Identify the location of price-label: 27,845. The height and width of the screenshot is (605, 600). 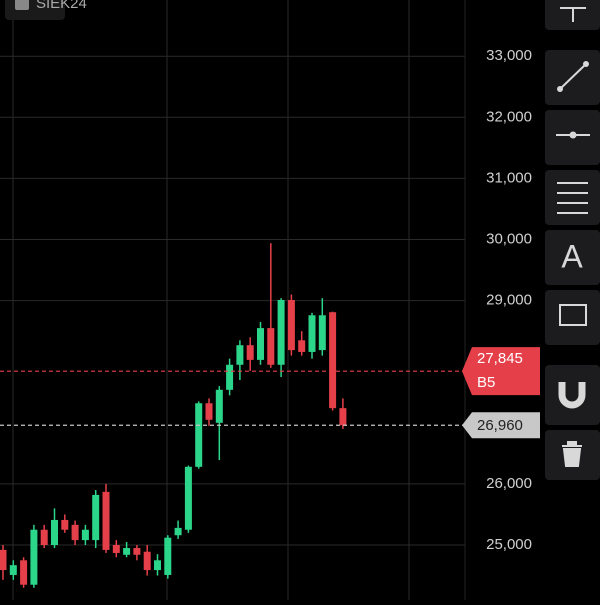
(500, 358).